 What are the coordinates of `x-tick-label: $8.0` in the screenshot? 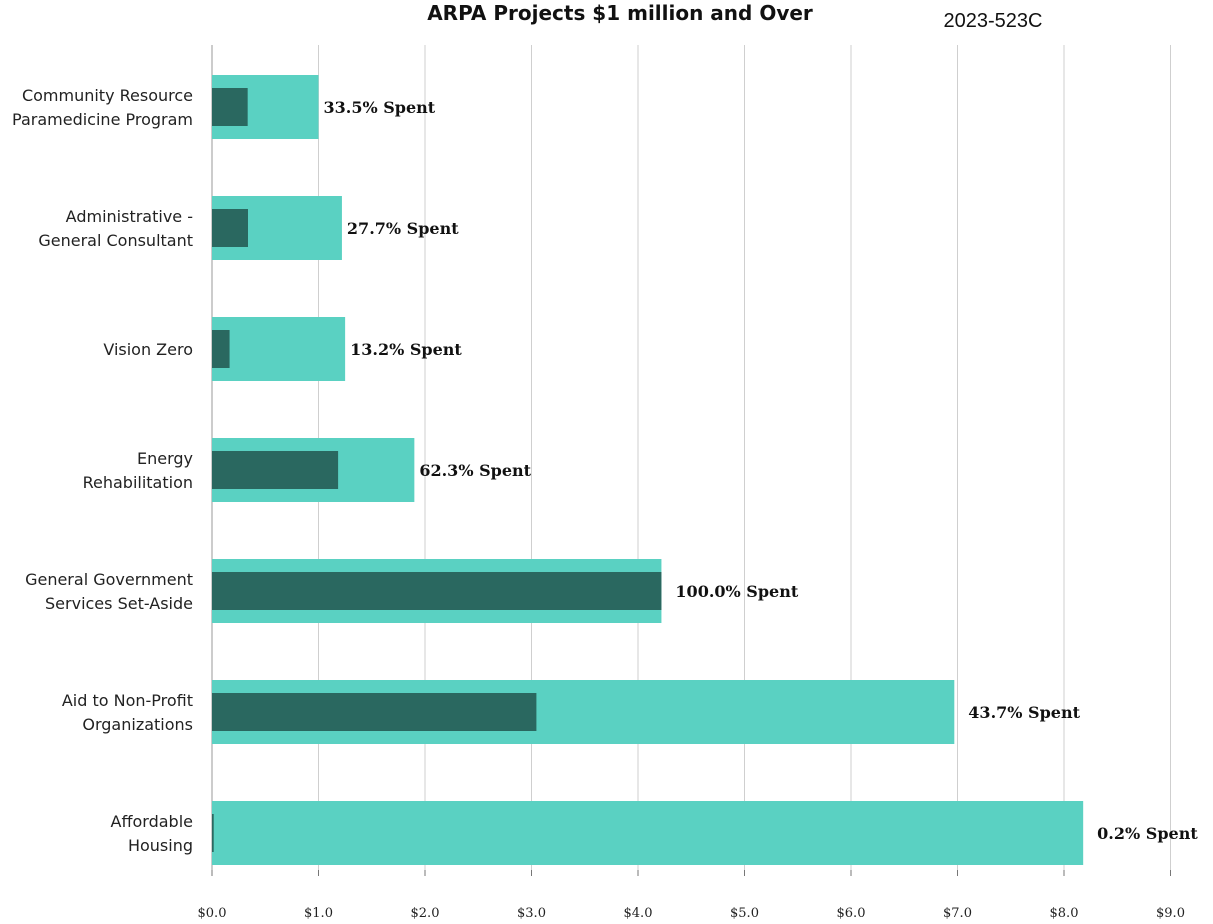 It's located at (1064, 913).